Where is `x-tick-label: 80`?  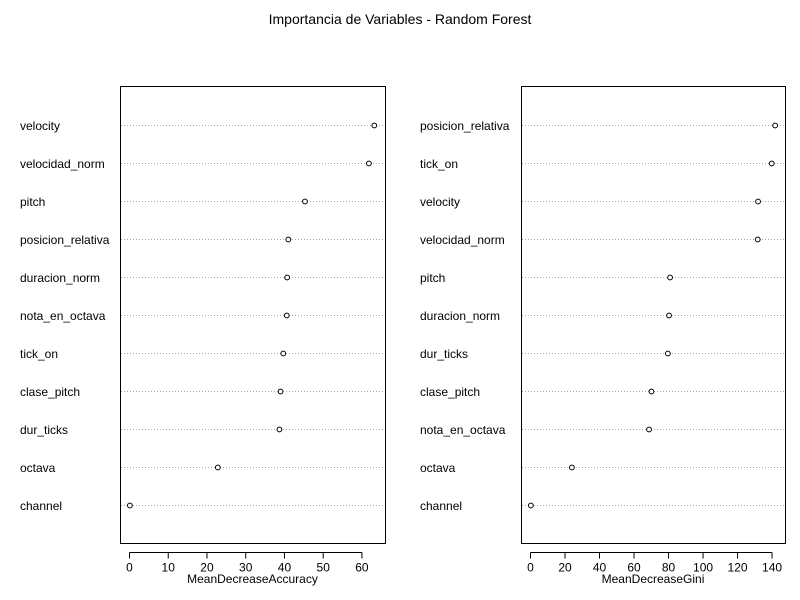
x-tick-label: 80 is located at coordinates (669, 568).